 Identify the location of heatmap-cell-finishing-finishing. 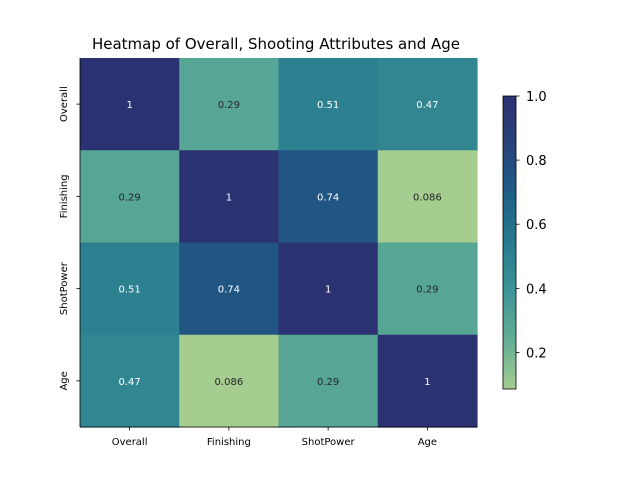
(229, 197).